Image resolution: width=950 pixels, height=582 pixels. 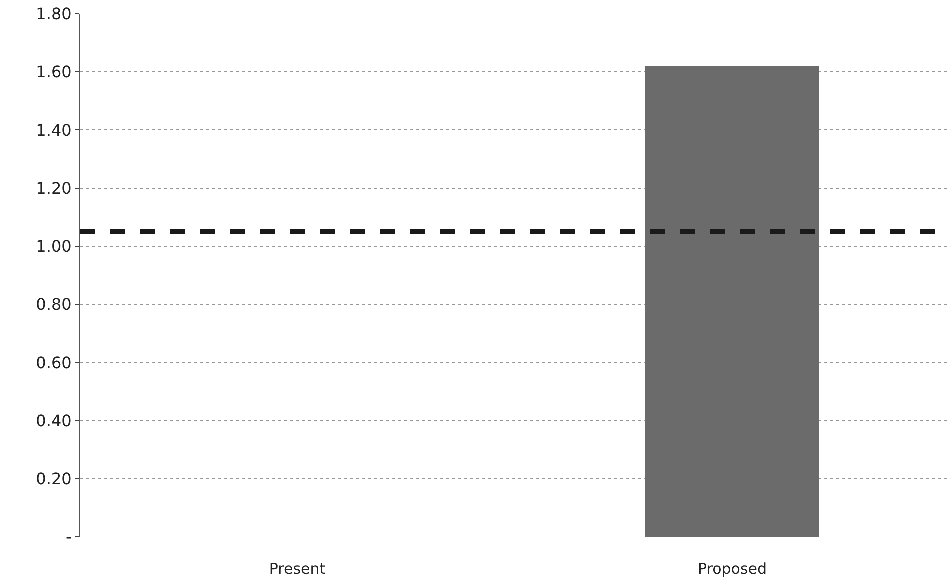 I want to click on y-tick-label: 0.20, so click(x=54, y=478).